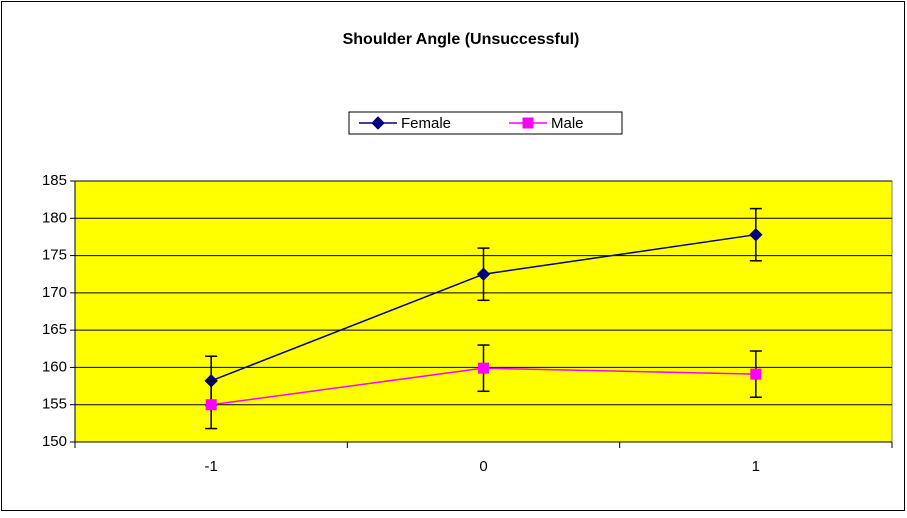 The image size is (907, 518). I want to click on x-tick-label: 1, so click(756, 466).